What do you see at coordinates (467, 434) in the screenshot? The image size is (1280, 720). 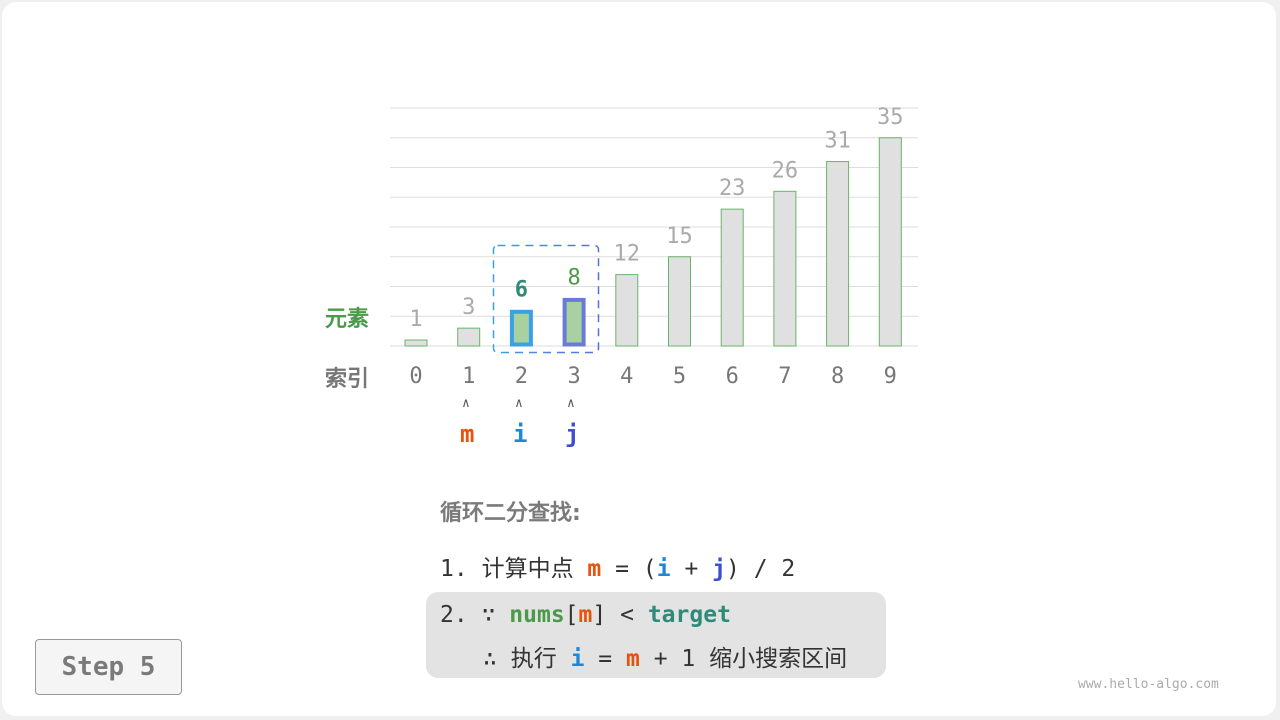 I see `pointer-m: m` at bounding box center [467, 434].